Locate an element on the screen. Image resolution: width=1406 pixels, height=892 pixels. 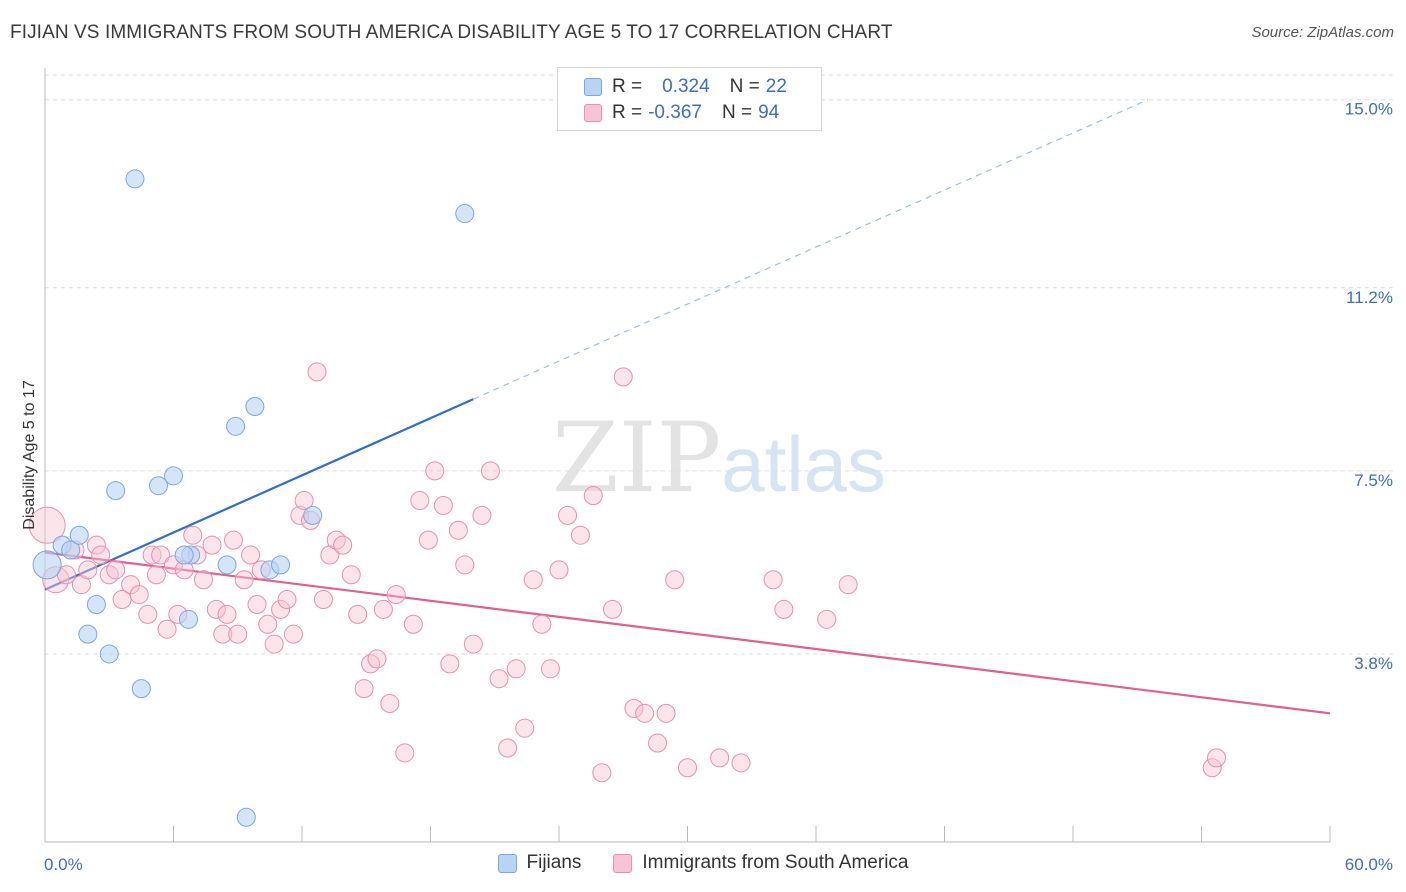
correlation-legend: R = 0.324 N = 22 R = -0.367 N = 94 is located at coordinates (689, 99).